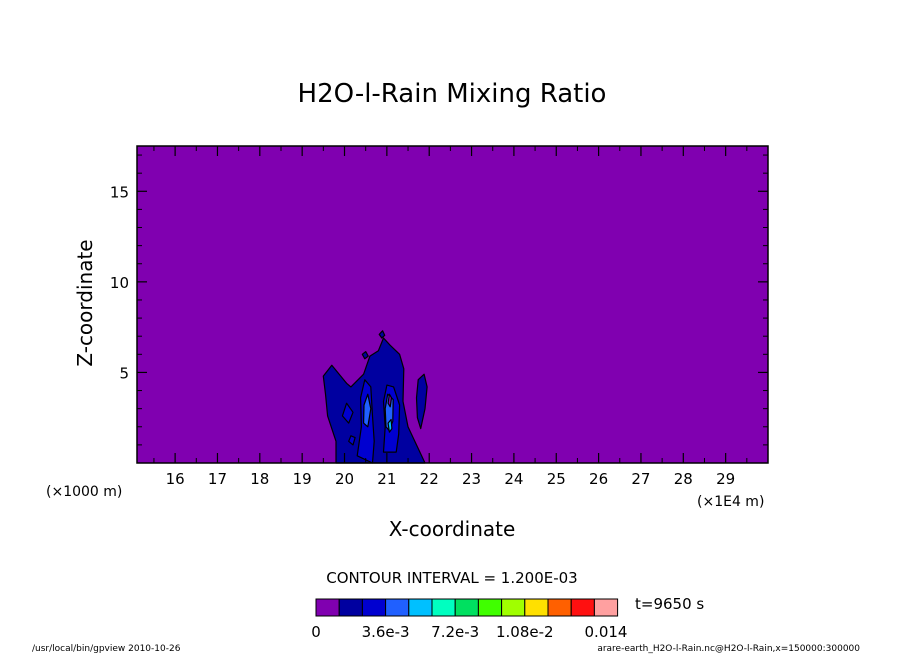  I want to click on colorbar-tick-label: 0, so click(316, 632).